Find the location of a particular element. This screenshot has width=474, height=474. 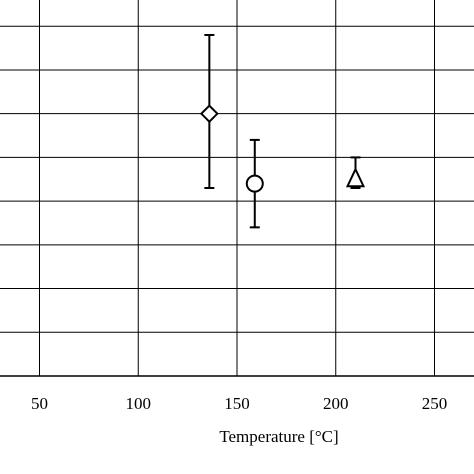

data-point-circle is located at coordinates (254, 183).